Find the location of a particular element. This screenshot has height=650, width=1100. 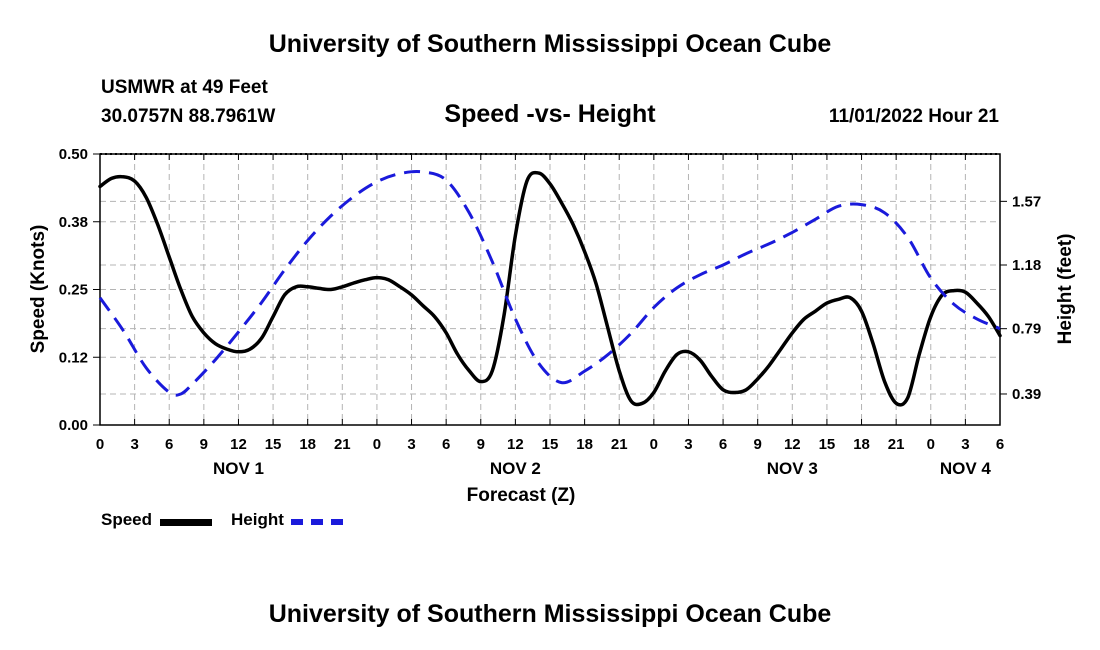

day-label: NOV 1 is located at coordinates (238, 468).